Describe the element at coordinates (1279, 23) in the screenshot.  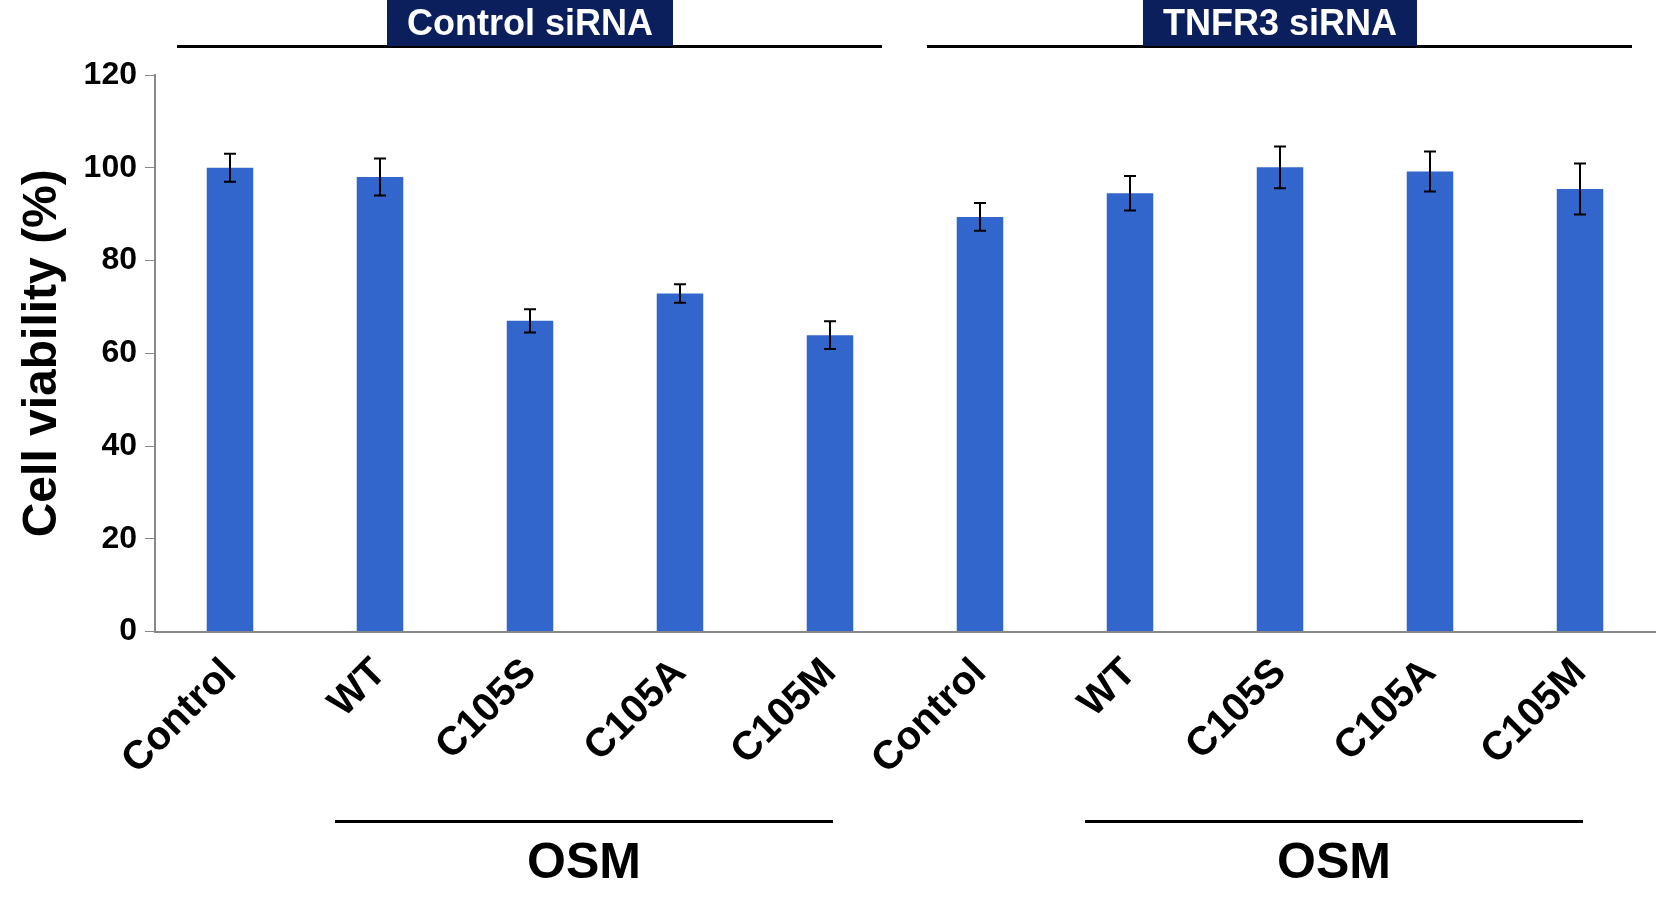
I see `text: TNFR3 siRNA` at that location.